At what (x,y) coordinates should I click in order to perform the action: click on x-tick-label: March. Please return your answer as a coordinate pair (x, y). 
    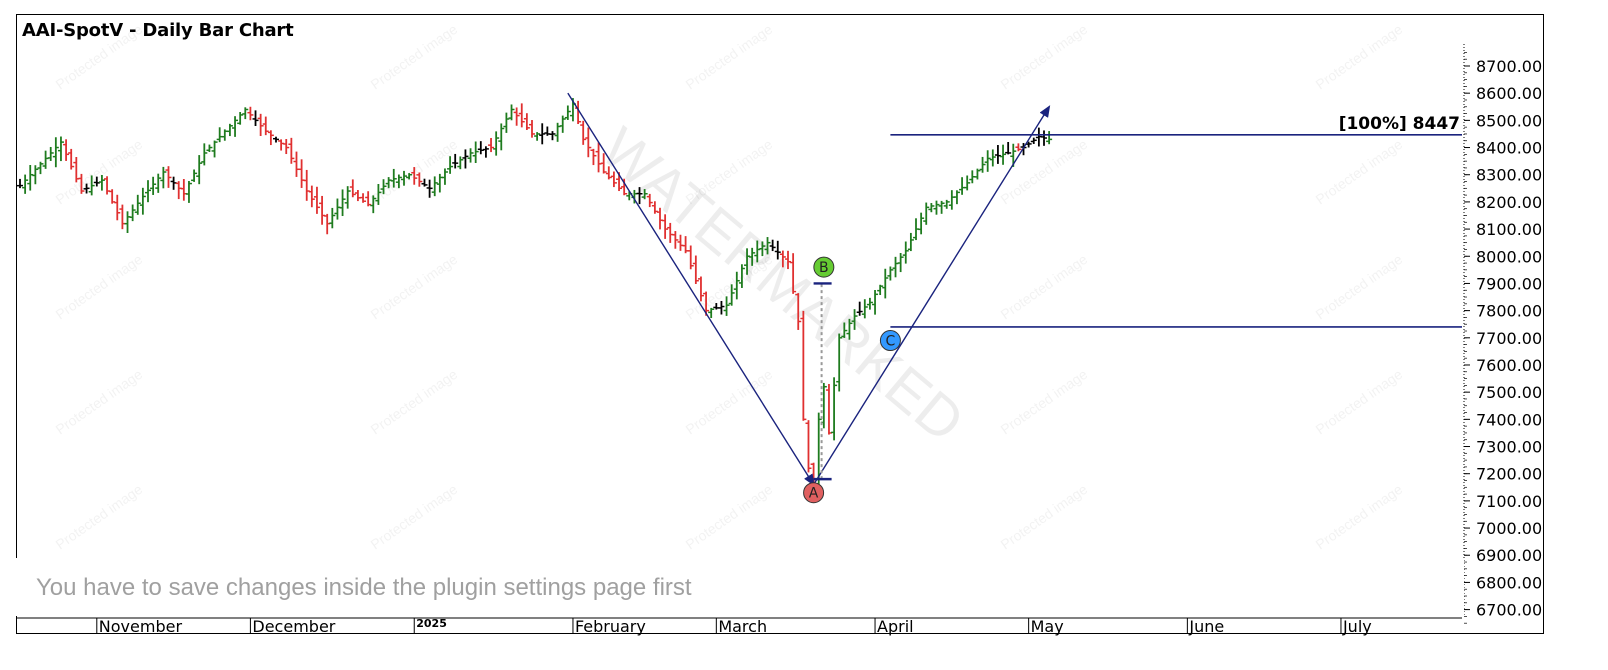
    Looking at the image, I should click on (742, 626).